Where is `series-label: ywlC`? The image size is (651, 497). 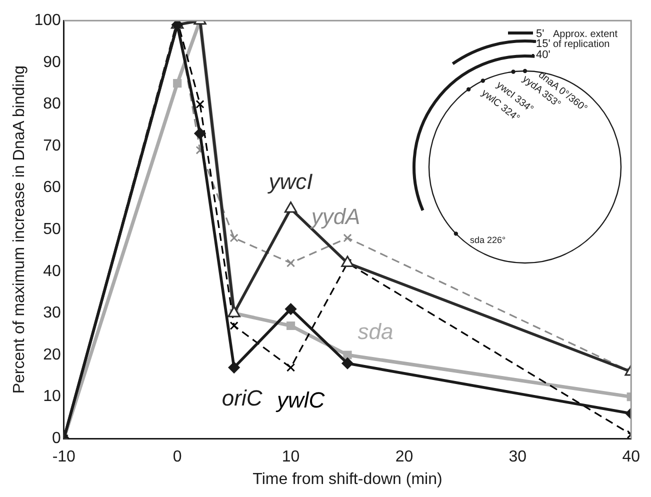 series-label: ywlC is located at coordinates (299, 400).